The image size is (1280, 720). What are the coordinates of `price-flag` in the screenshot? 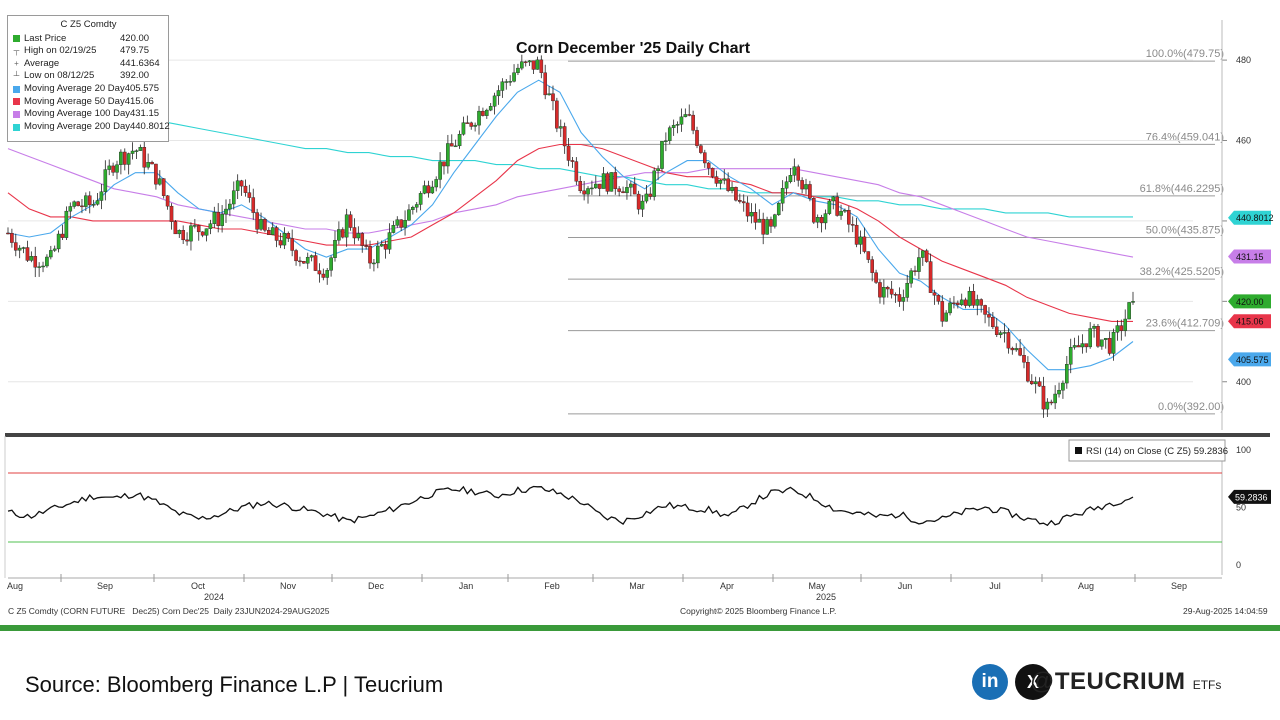 It's located at (1249, 256).